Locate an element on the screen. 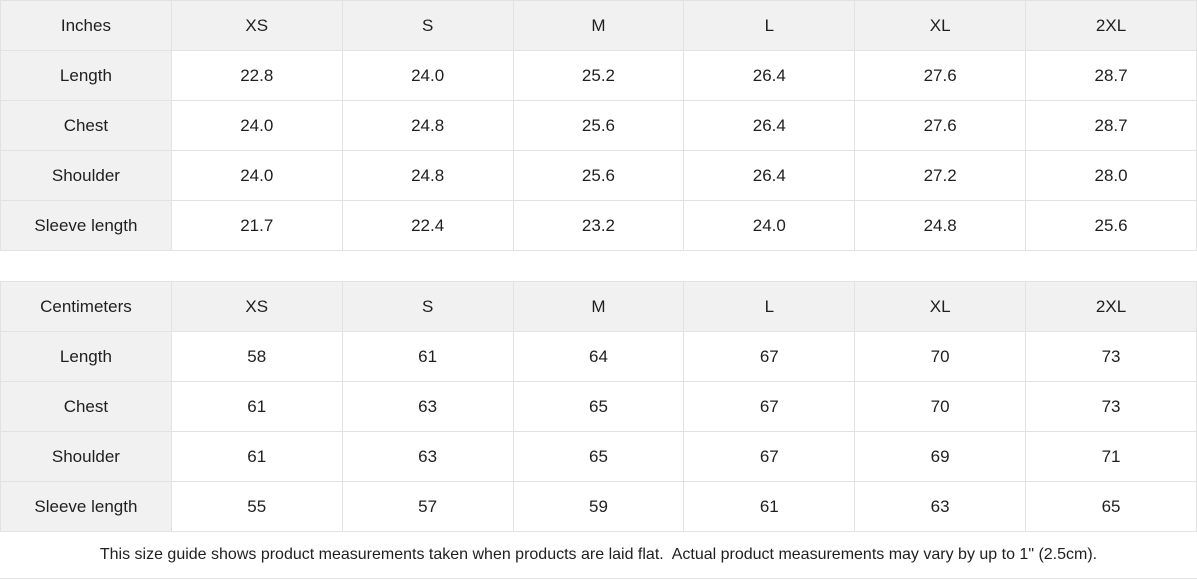 Image resolution: width=1197 pixels, height=580 pixels. table-row: Chest 24.0 24.8 25.6 26.4 27.6 28.7 is located at coordinates (598, 125).